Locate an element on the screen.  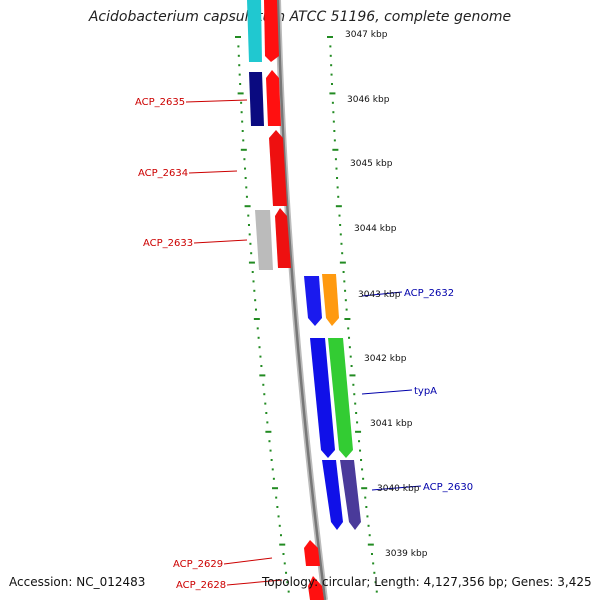
gene-red-top is located at coordinates (271, 31).